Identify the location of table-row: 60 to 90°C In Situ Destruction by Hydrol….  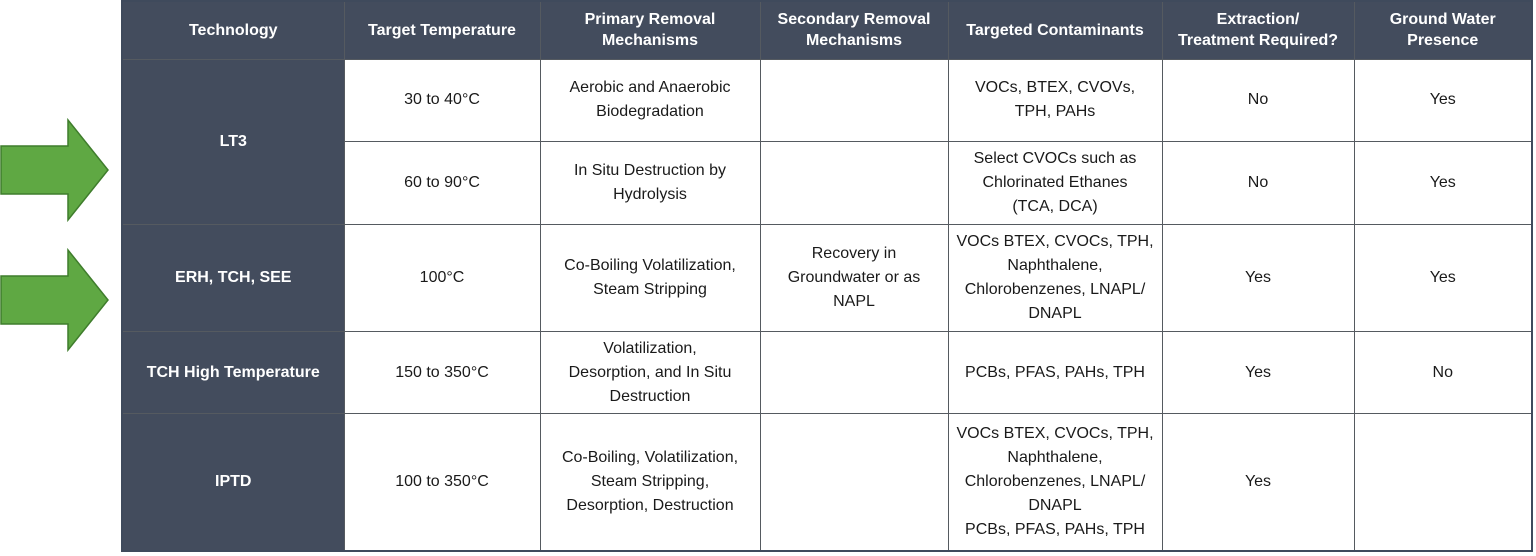
(827, 183).